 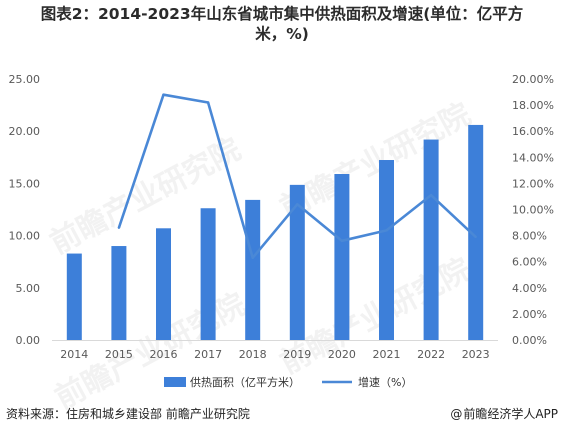 I want to click on y-right-tick-label: 14.00%, so click(x=533, y=157).